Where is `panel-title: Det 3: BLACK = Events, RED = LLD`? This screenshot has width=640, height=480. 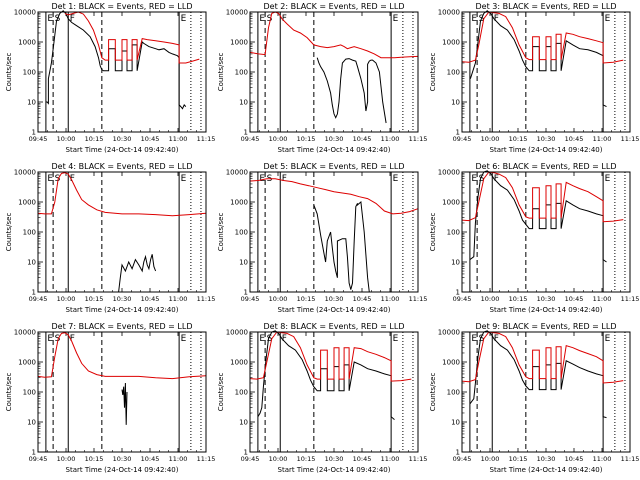
panel-title: Det 3: BLACK = Events, RED = LLD is located at coordinates (546, 6).